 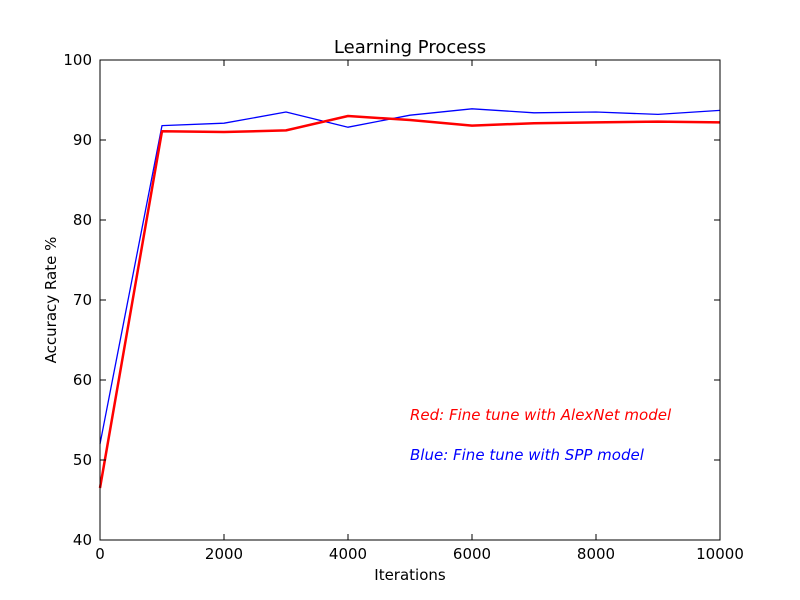 What do you see at coordinates (596, 554) in the screenshot?
I see `x-tick-label: 8000` at bounding box center [596, 554].